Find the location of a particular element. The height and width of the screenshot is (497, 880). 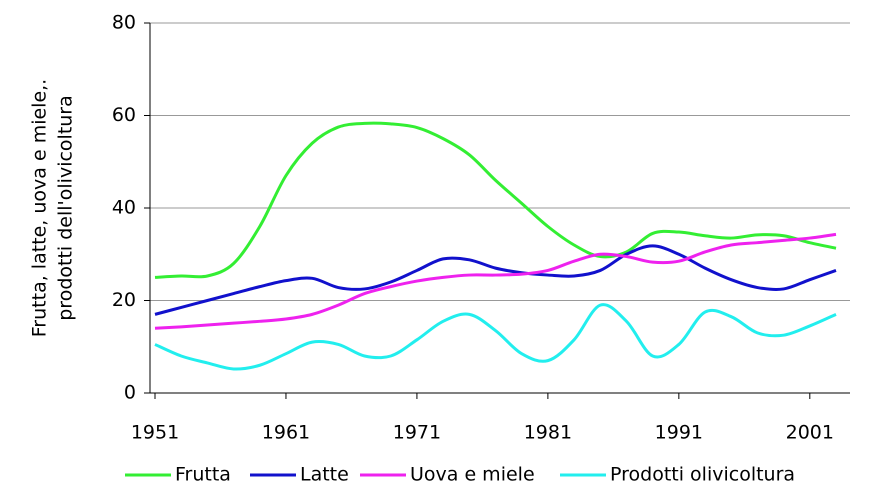

y-tick-label: 60 is located at coordinates (124, 115).